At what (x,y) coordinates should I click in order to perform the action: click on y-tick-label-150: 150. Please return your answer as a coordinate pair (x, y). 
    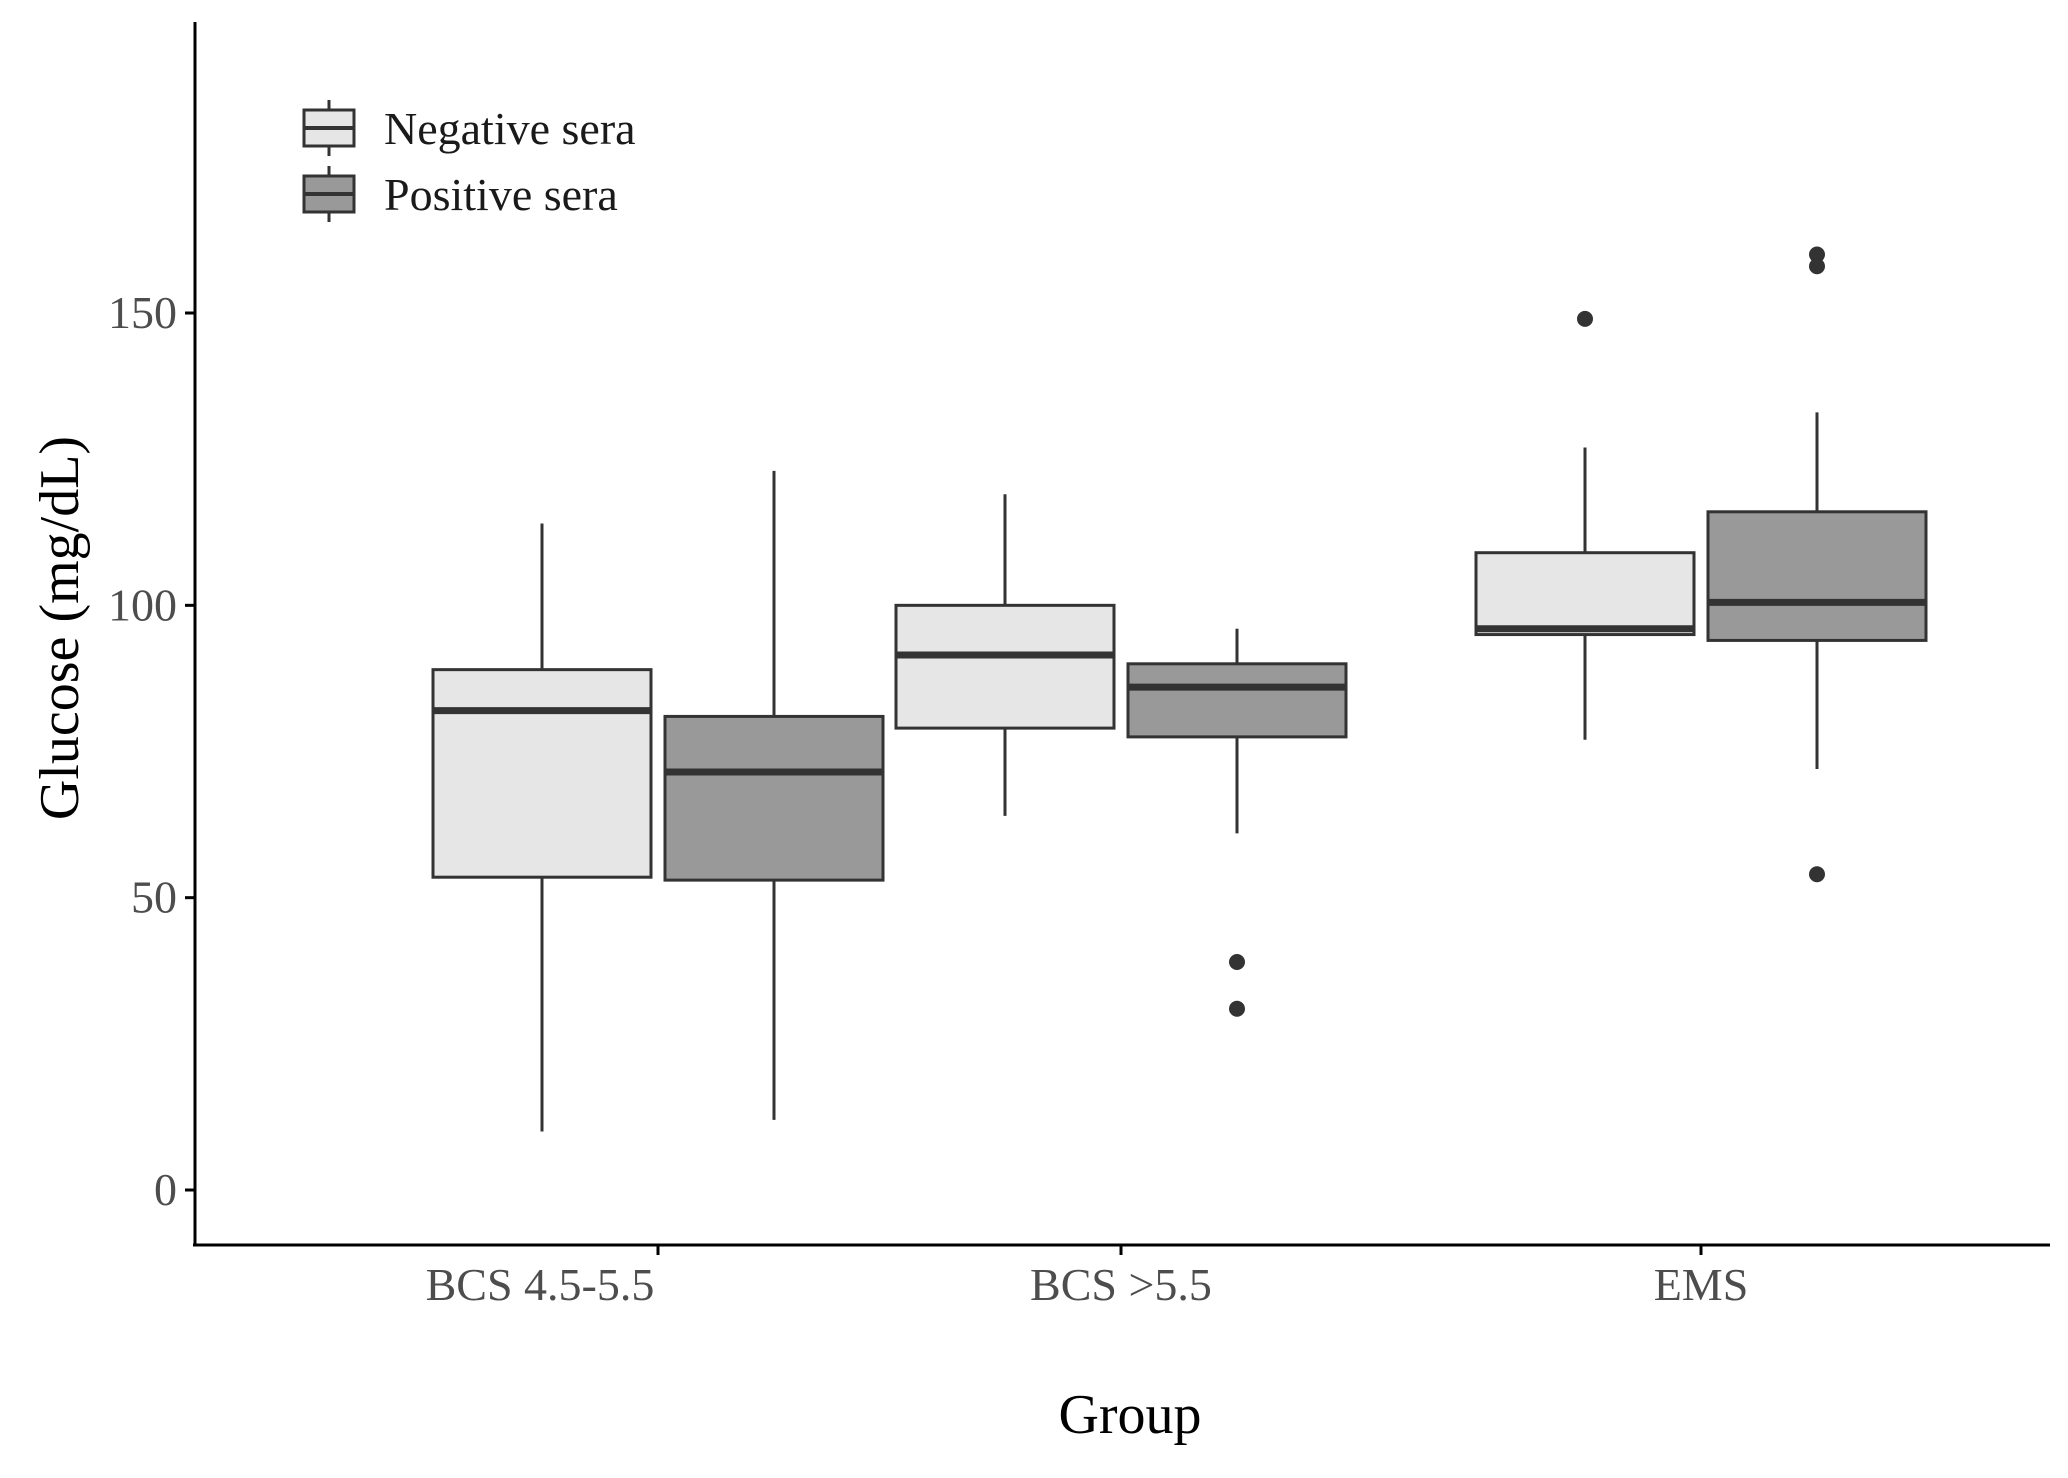
    Looking at the image, I should click on (142, 312).